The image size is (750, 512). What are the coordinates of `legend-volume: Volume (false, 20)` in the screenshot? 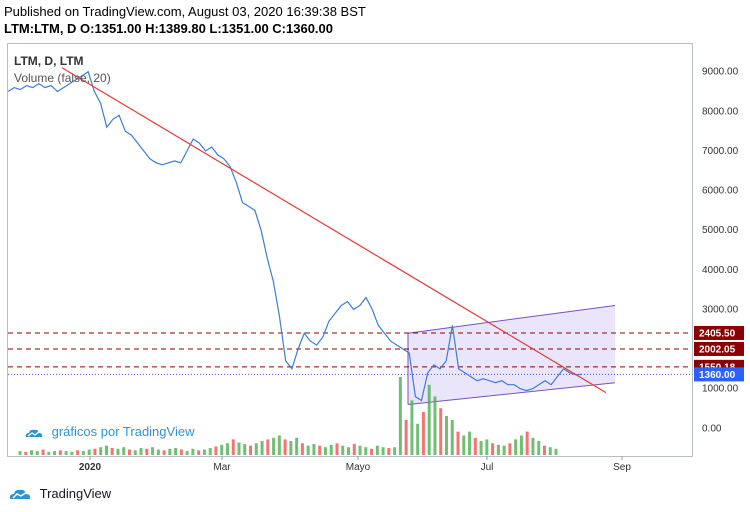 It's located at (62, 78).